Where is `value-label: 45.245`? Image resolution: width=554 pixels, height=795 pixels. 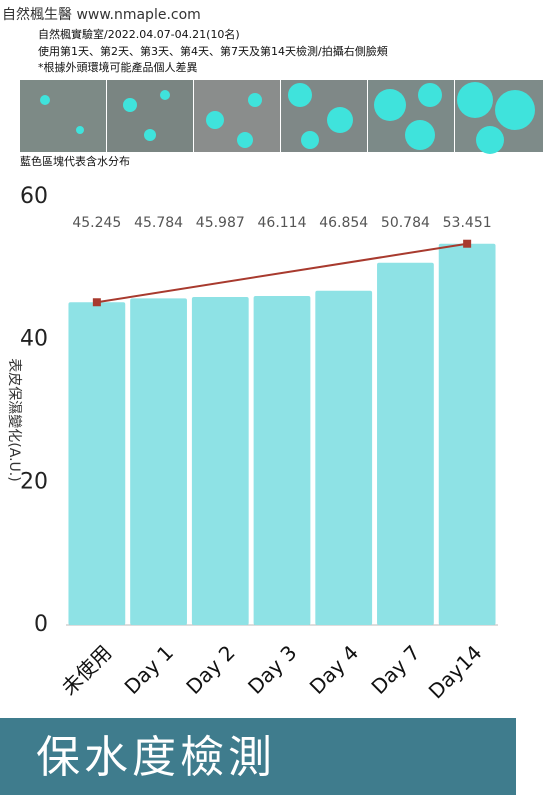
value-label: 45.245 is located at coordinates (96, 223).